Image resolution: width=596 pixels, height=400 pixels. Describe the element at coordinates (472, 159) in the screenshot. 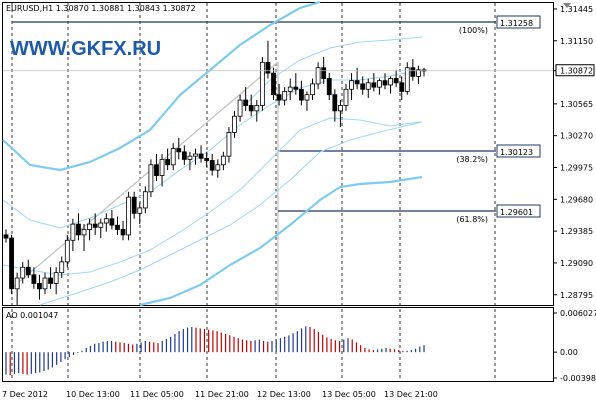

I see `fibo-level-label: (38.2%)` at that location.